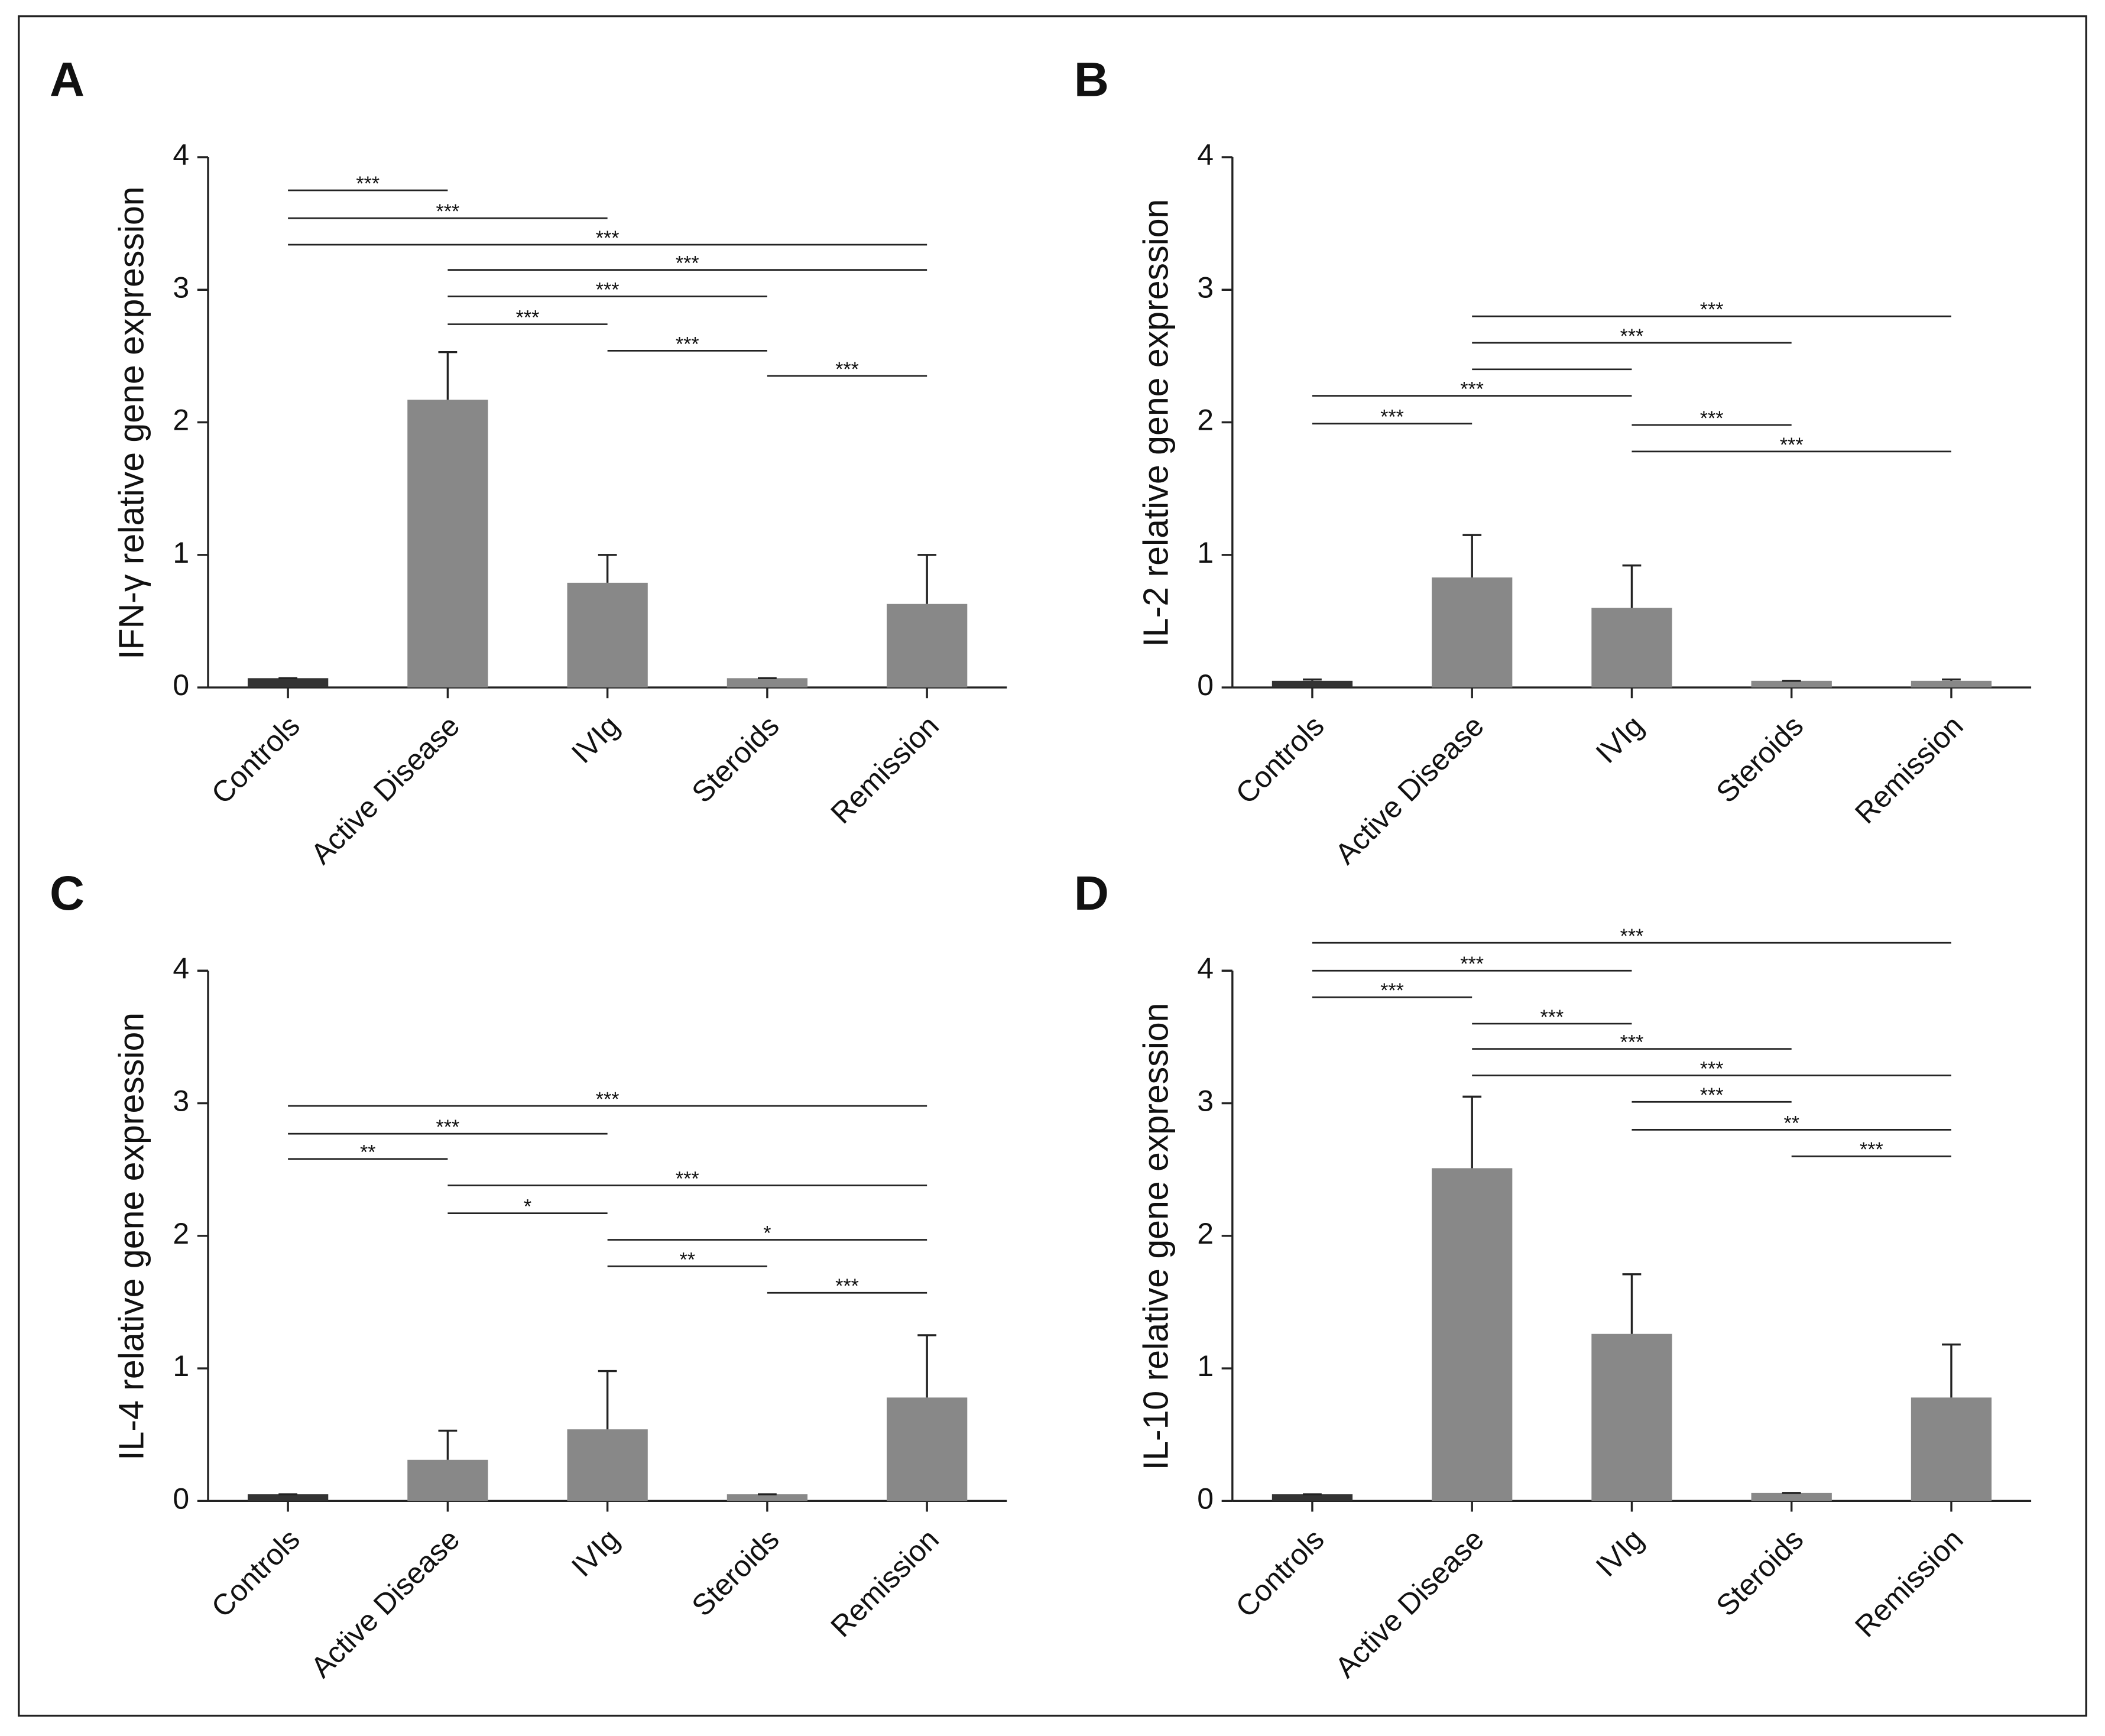  Describe the element at coordinates (1156, 423) in the screenshot. I see `y-axis-label: IL-2 relative gene expression` at that location.